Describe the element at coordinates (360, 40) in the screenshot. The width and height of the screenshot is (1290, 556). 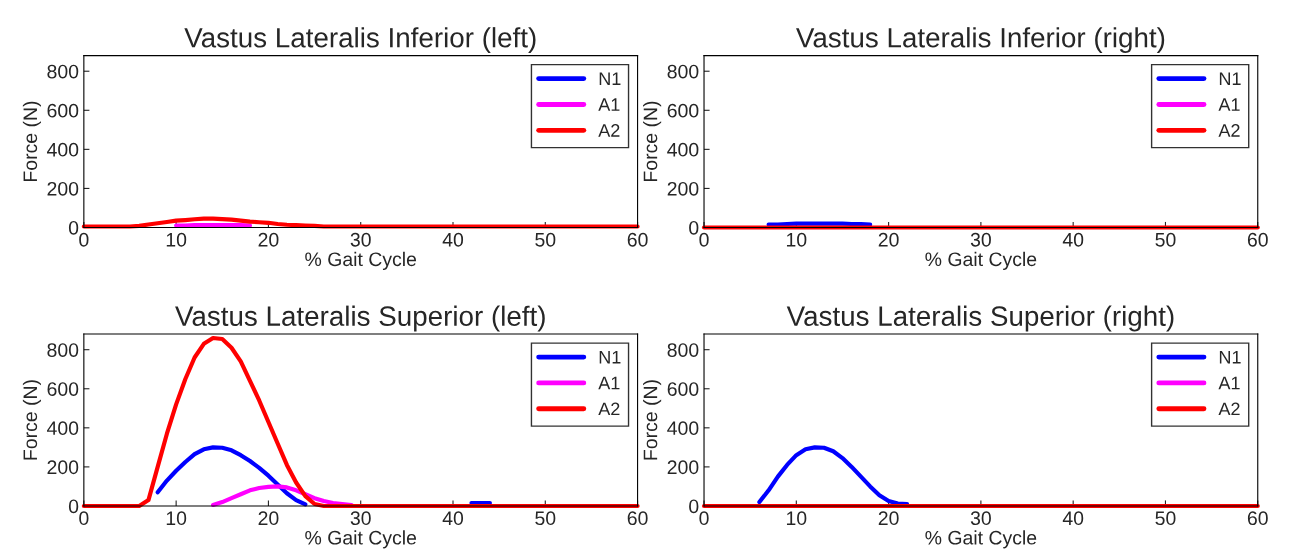
I see `chart-title: Vastus Lateralis Inferior (left)` at that location.